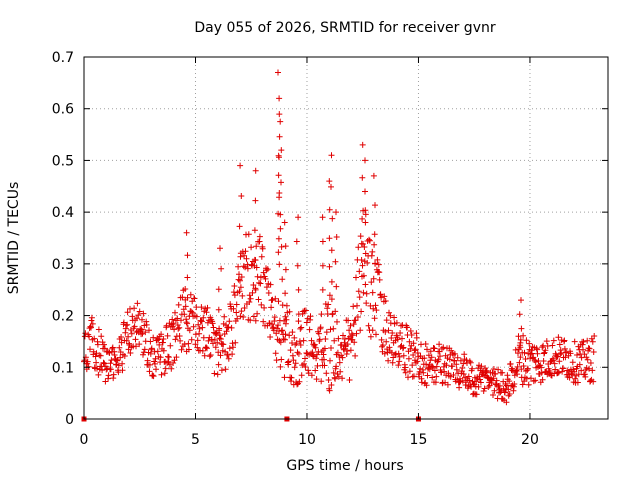  What do you see at coordinates (63, 265) in the screenshot?
I see `y-tick-label: 0.3` at bounding box center [63, 265].